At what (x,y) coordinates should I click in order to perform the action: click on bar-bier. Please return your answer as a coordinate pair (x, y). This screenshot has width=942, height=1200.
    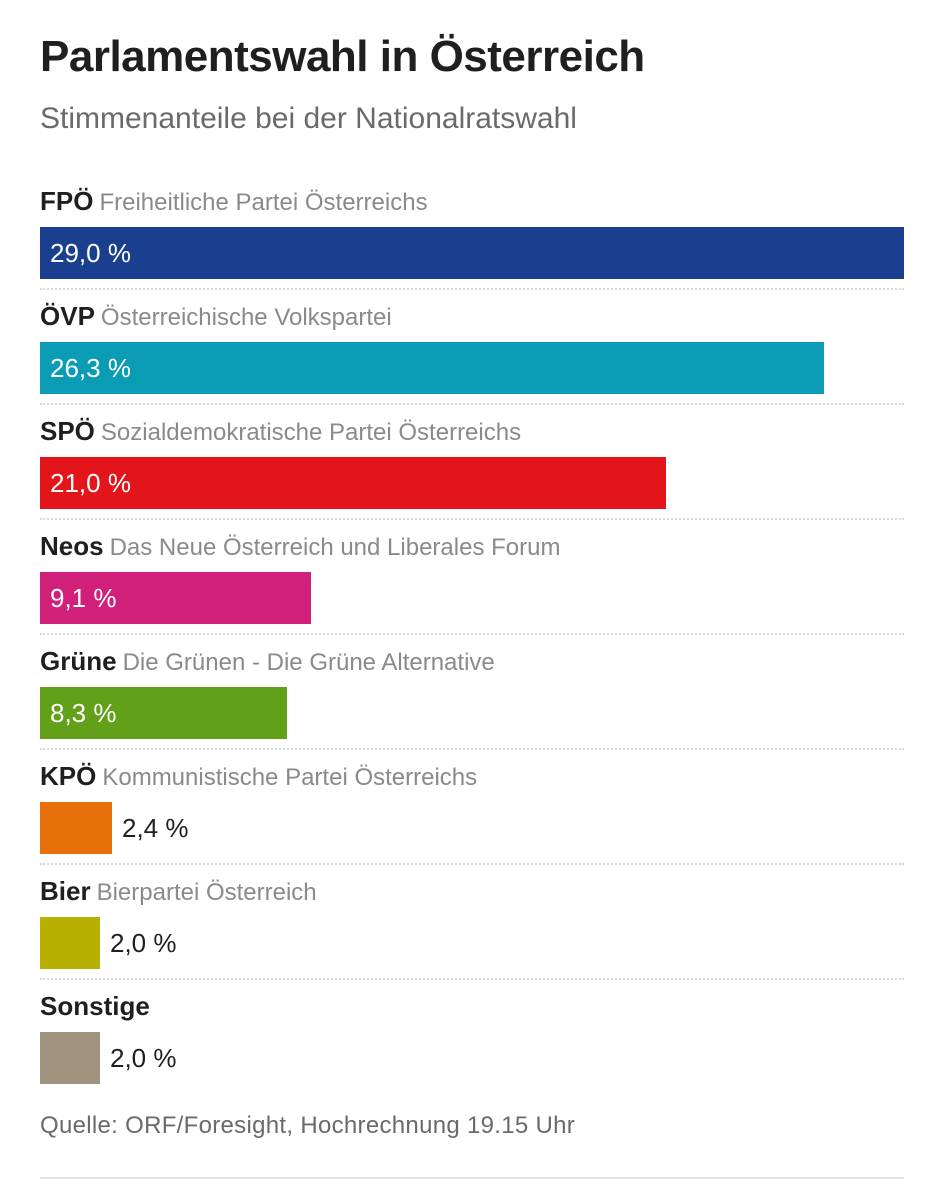
    Looking at the image, I should click on (70, 943).